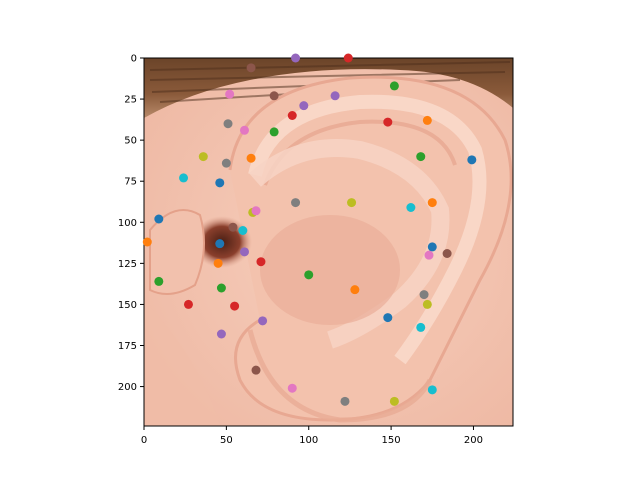  I want to click on y-tick-label: 175, so click(127, 346).